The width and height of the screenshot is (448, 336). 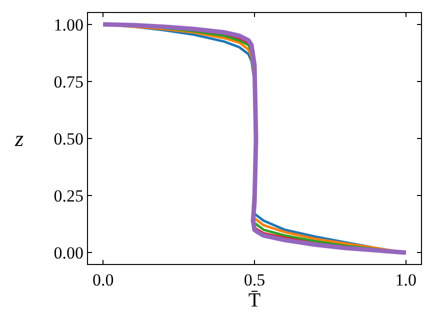 What do you see at coordinates (69, 138) in the screenshot?
I see `y-tick-label: 0.50` at bounding box center [69, 138].